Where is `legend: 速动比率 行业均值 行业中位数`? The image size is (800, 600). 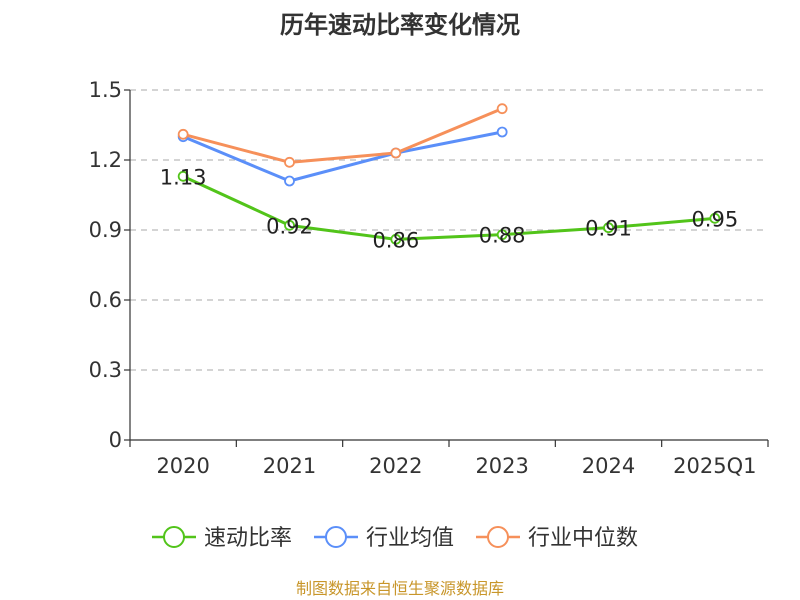
legend: 速动比率 行业均值 行业中位数 is located at coordinates (395, 538).